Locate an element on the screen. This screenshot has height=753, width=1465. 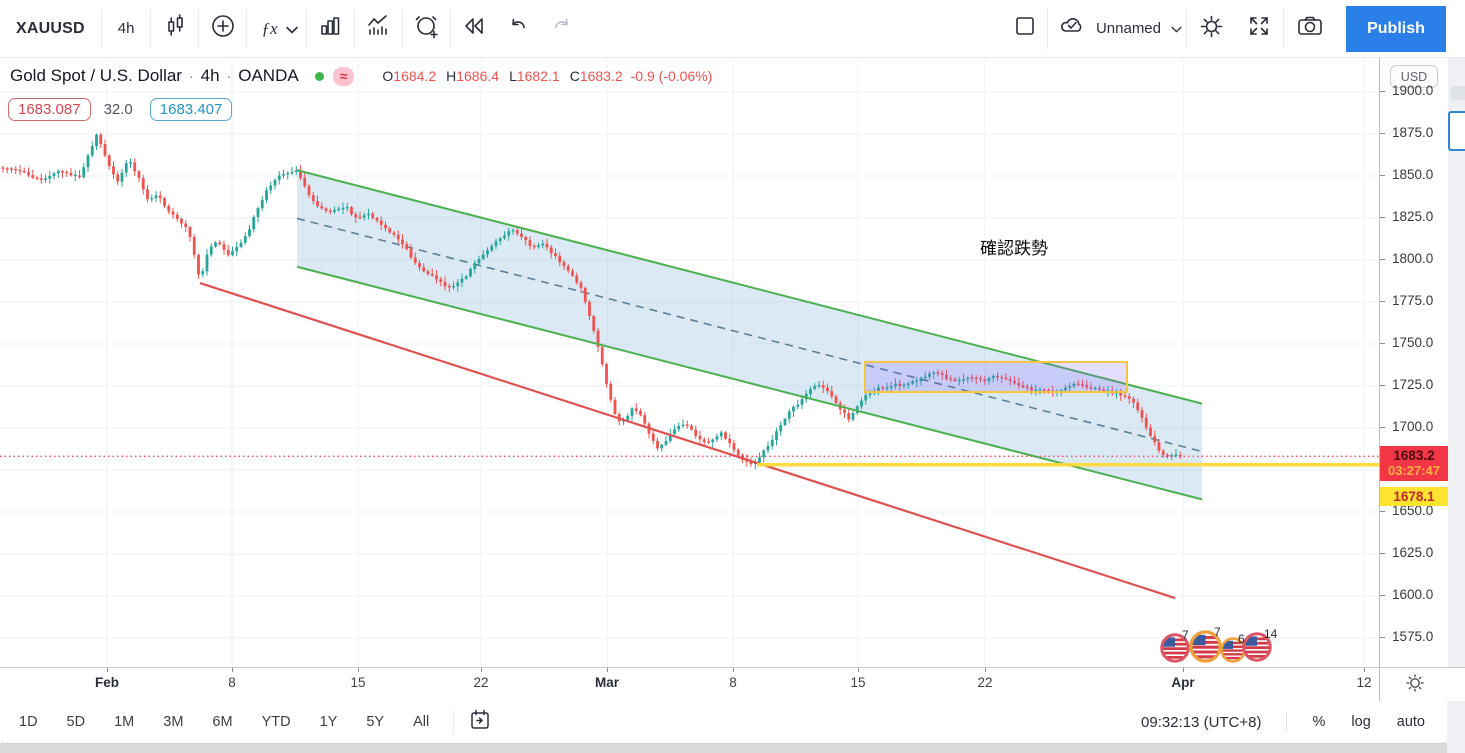
time-tick: Apr is located at coordinates (1183, 679).